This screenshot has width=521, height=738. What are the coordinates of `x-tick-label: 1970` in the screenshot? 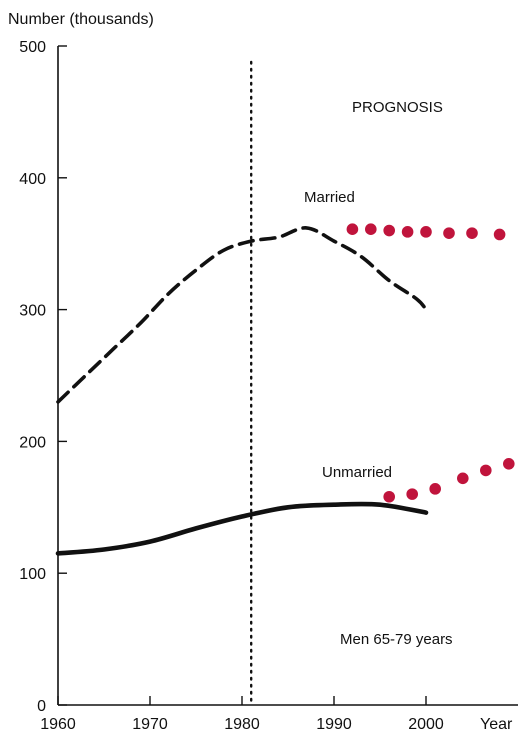 It's located at (150, 724).